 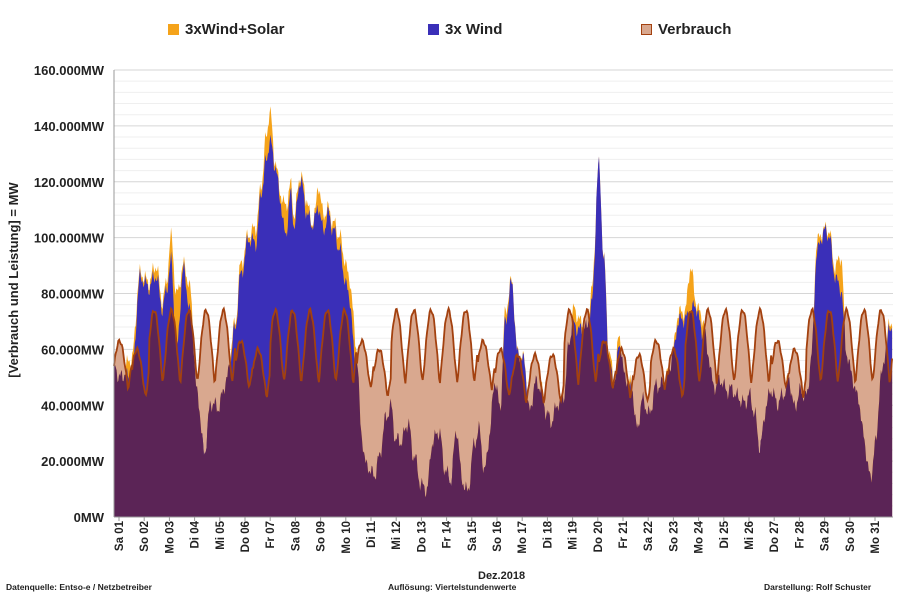 I want to click on legend-label-verbrauch: Verbrauch, so click(x=695, y=29).